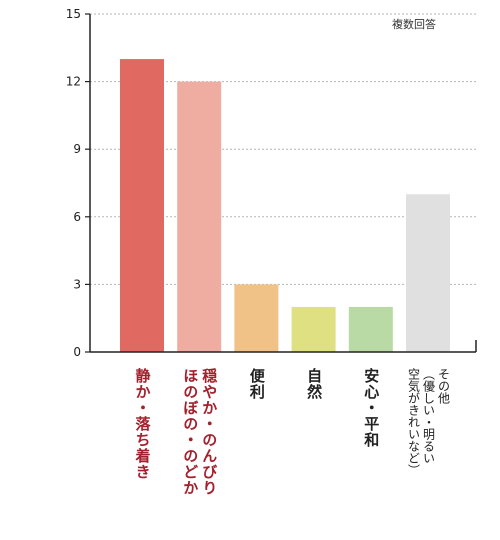 The height and width of the screenshot is (540, 500). What do you see at coordinates (78, 183) in the screenshot?
I see `y-ticks: 0 3 6 9 12 15` at bounding box center [78, 183].